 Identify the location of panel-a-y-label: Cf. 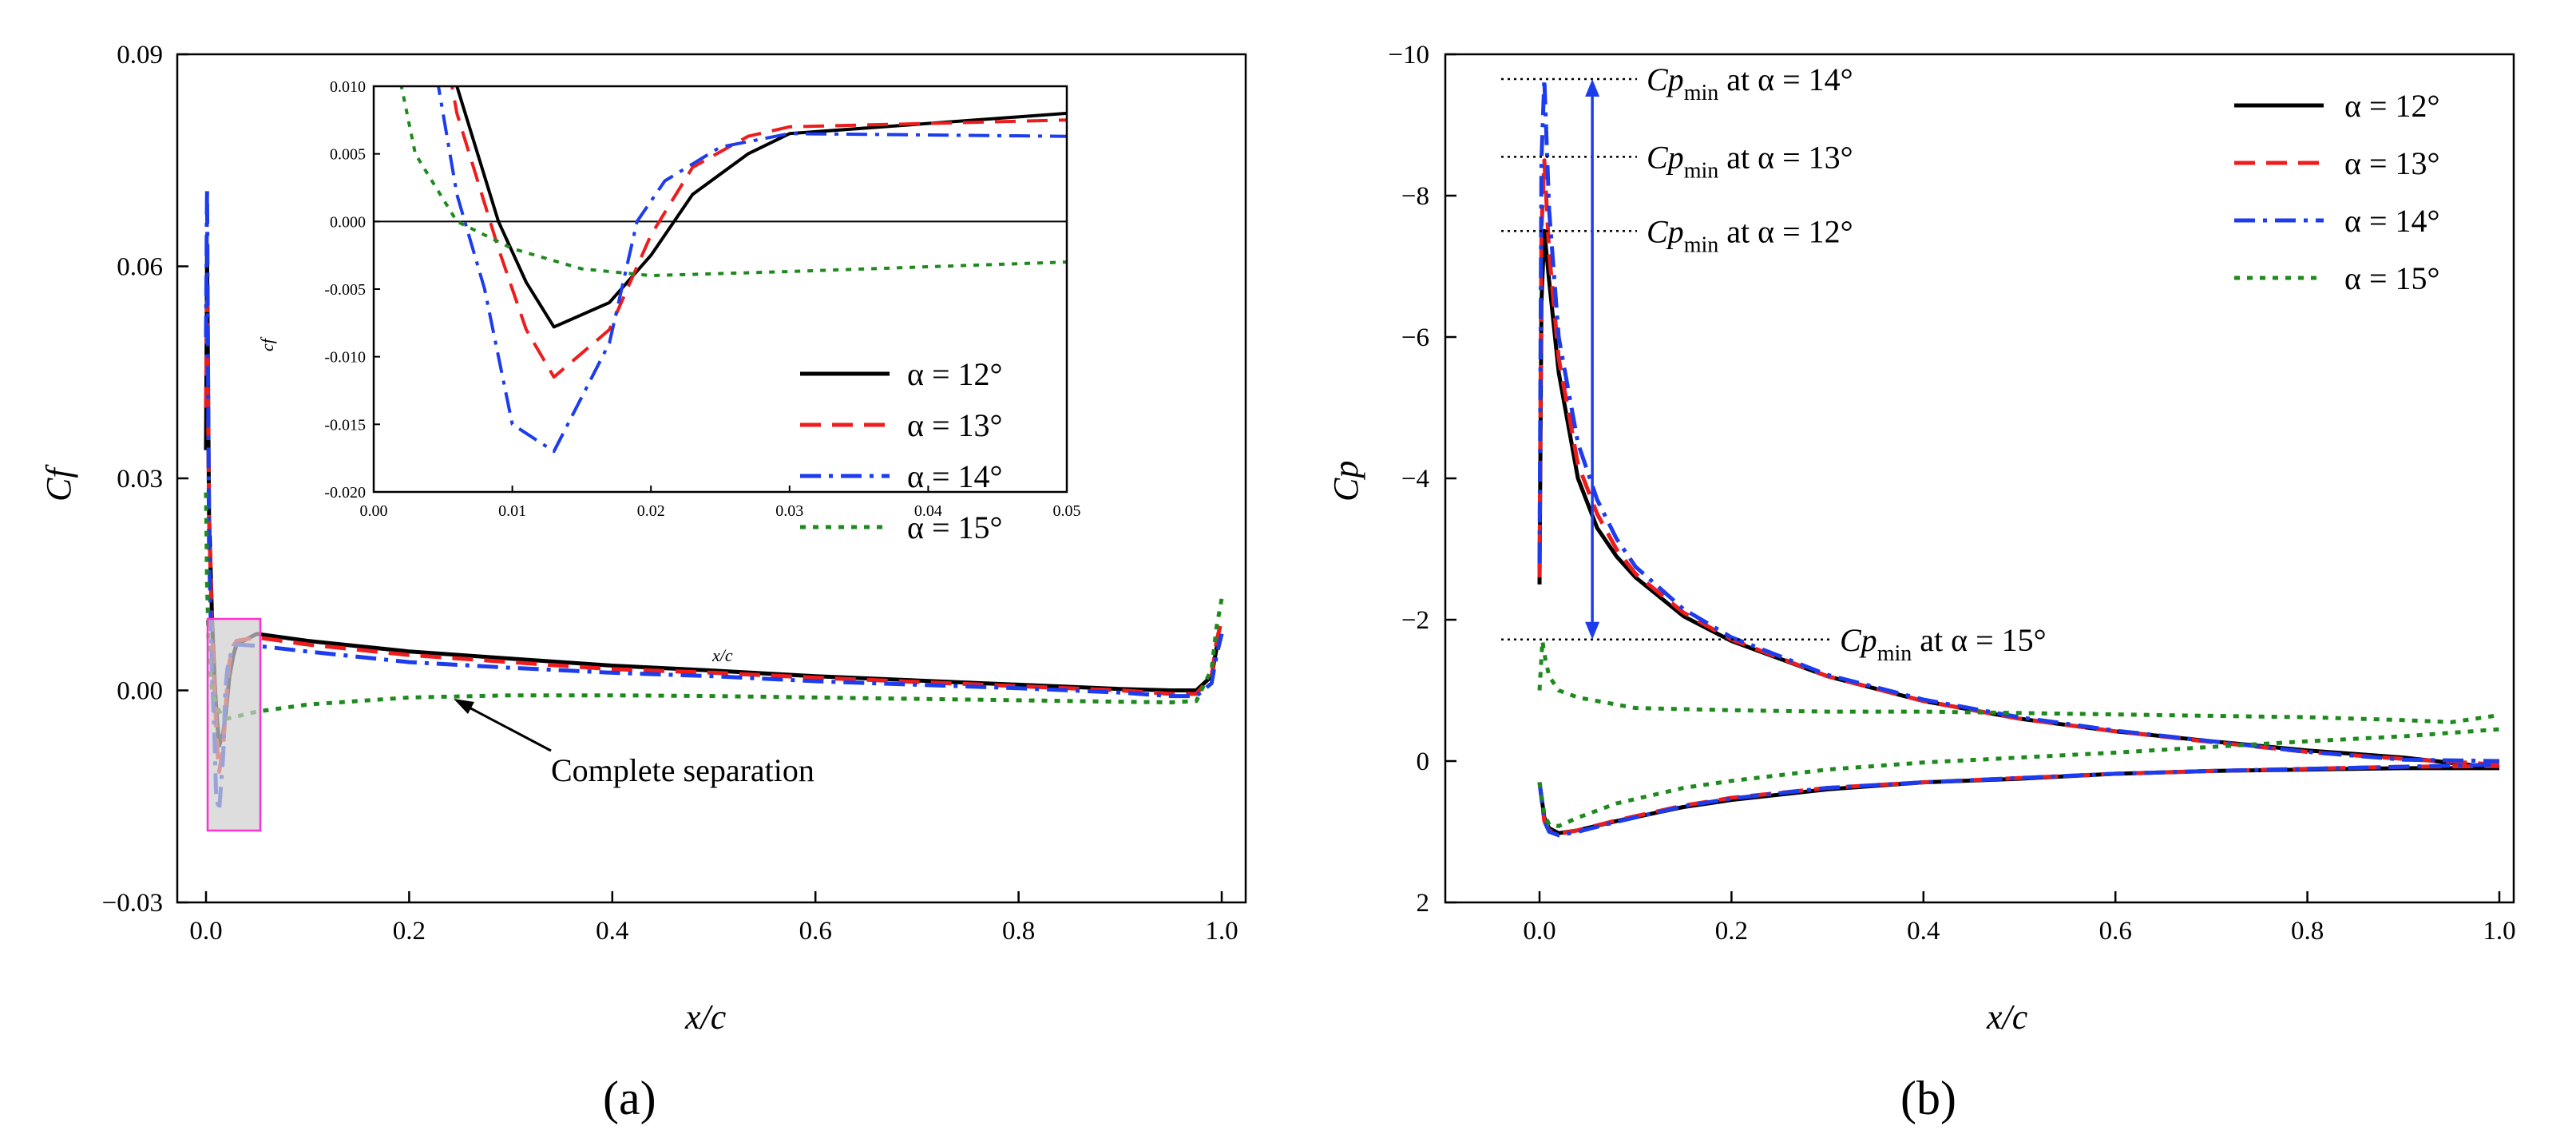
(58, 483).